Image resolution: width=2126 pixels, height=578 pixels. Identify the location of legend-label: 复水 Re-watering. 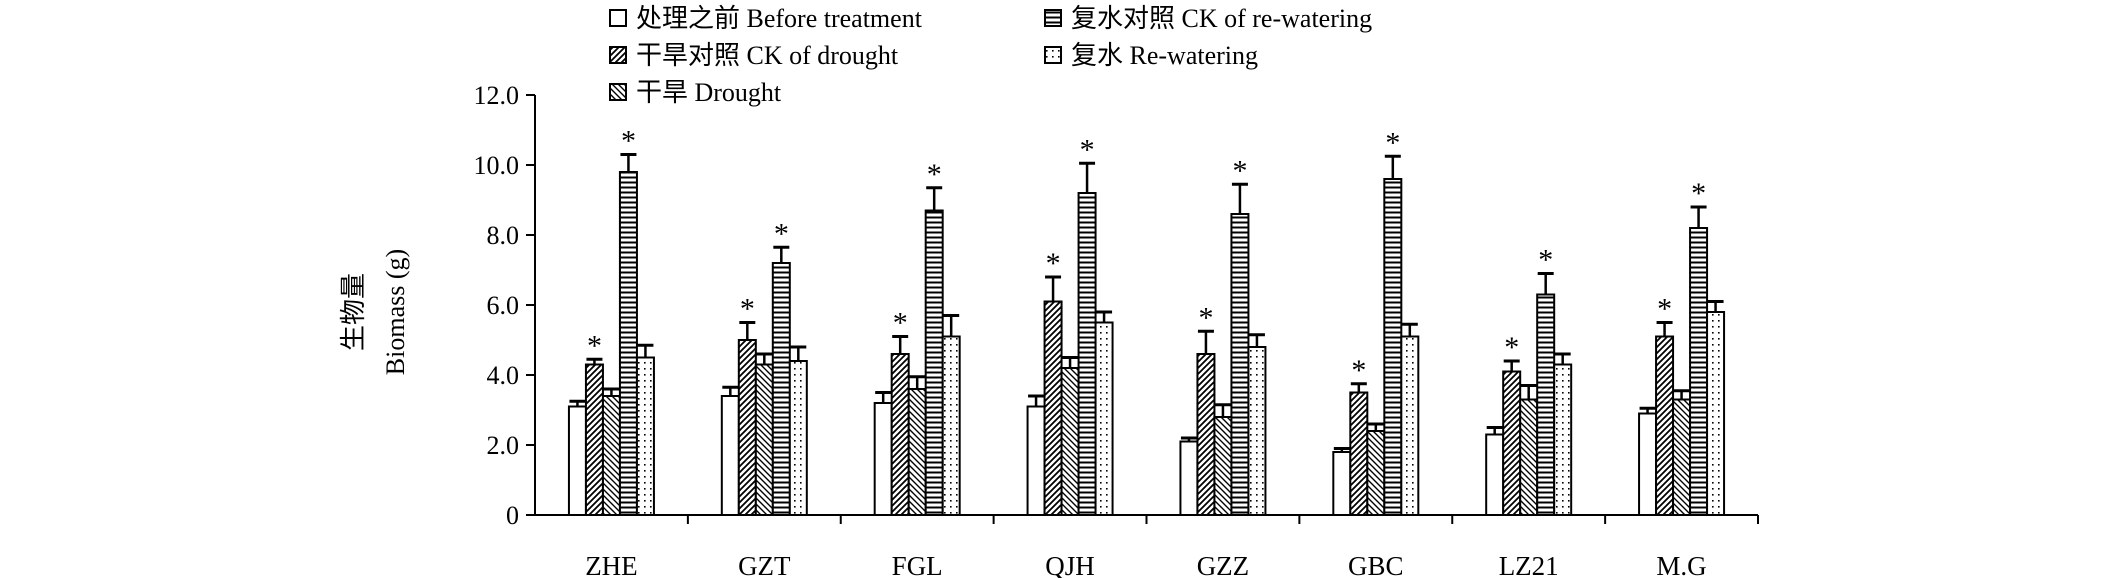
(1164, 55).